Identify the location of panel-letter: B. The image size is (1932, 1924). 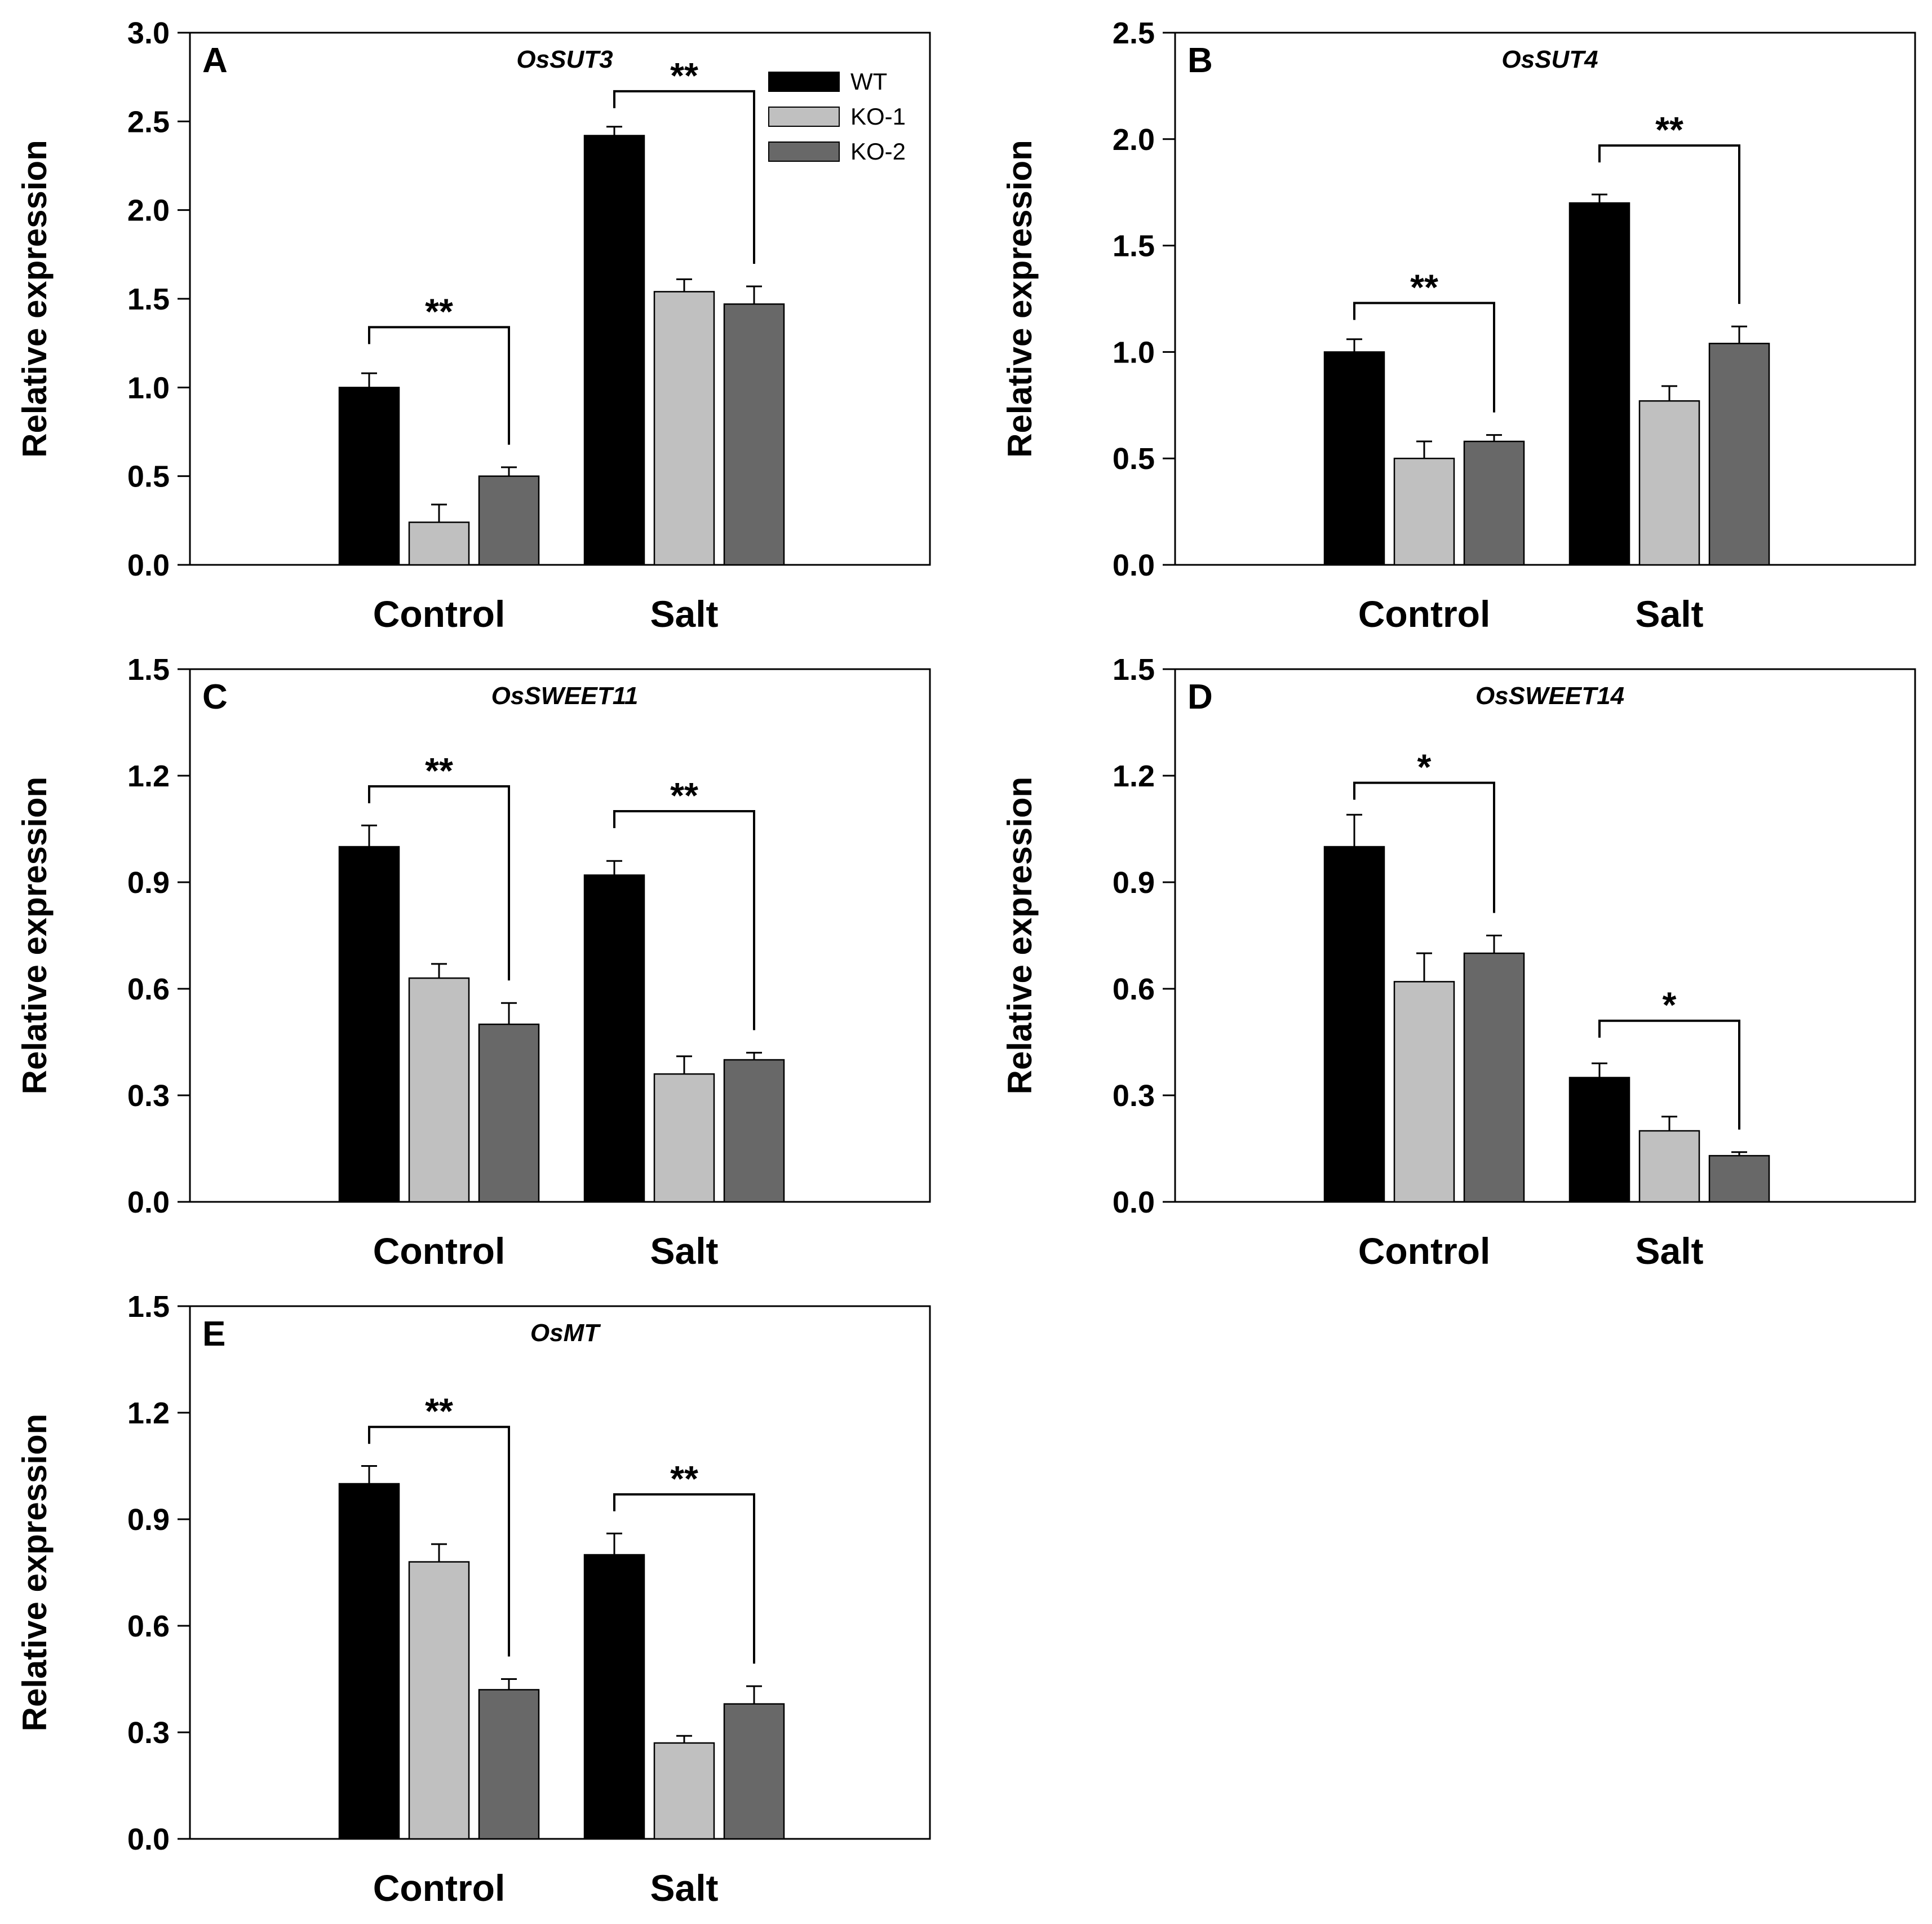
(1200, 60).